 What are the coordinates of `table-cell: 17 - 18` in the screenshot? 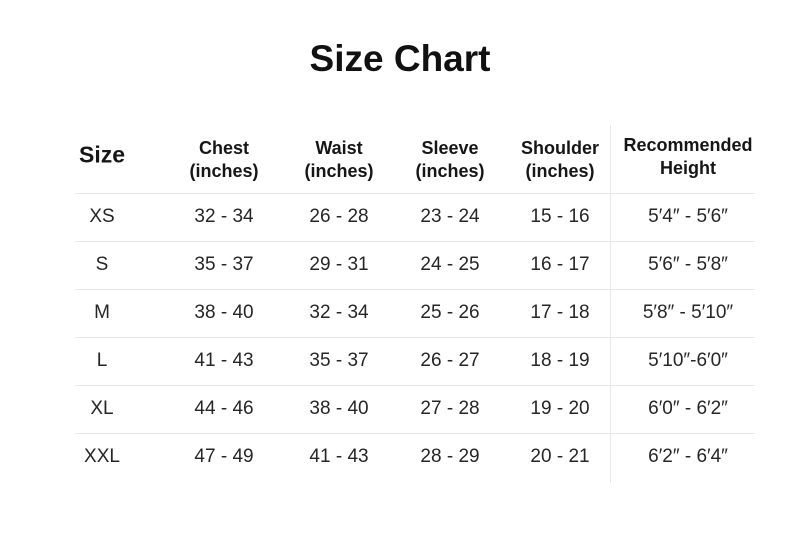 It's located at (560, 312).